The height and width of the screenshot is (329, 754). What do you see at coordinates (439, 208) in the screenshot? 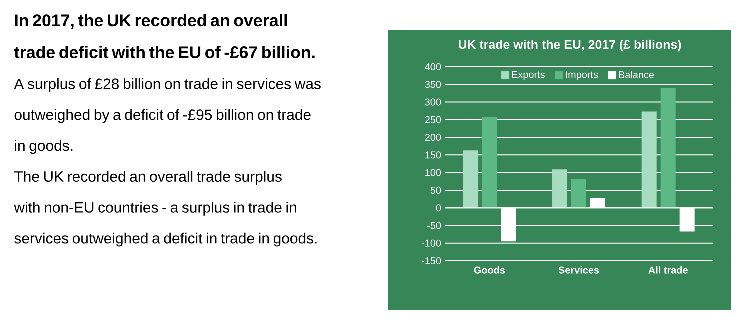
I see `y-tick-label: 0` at bounding box center [439, 208].